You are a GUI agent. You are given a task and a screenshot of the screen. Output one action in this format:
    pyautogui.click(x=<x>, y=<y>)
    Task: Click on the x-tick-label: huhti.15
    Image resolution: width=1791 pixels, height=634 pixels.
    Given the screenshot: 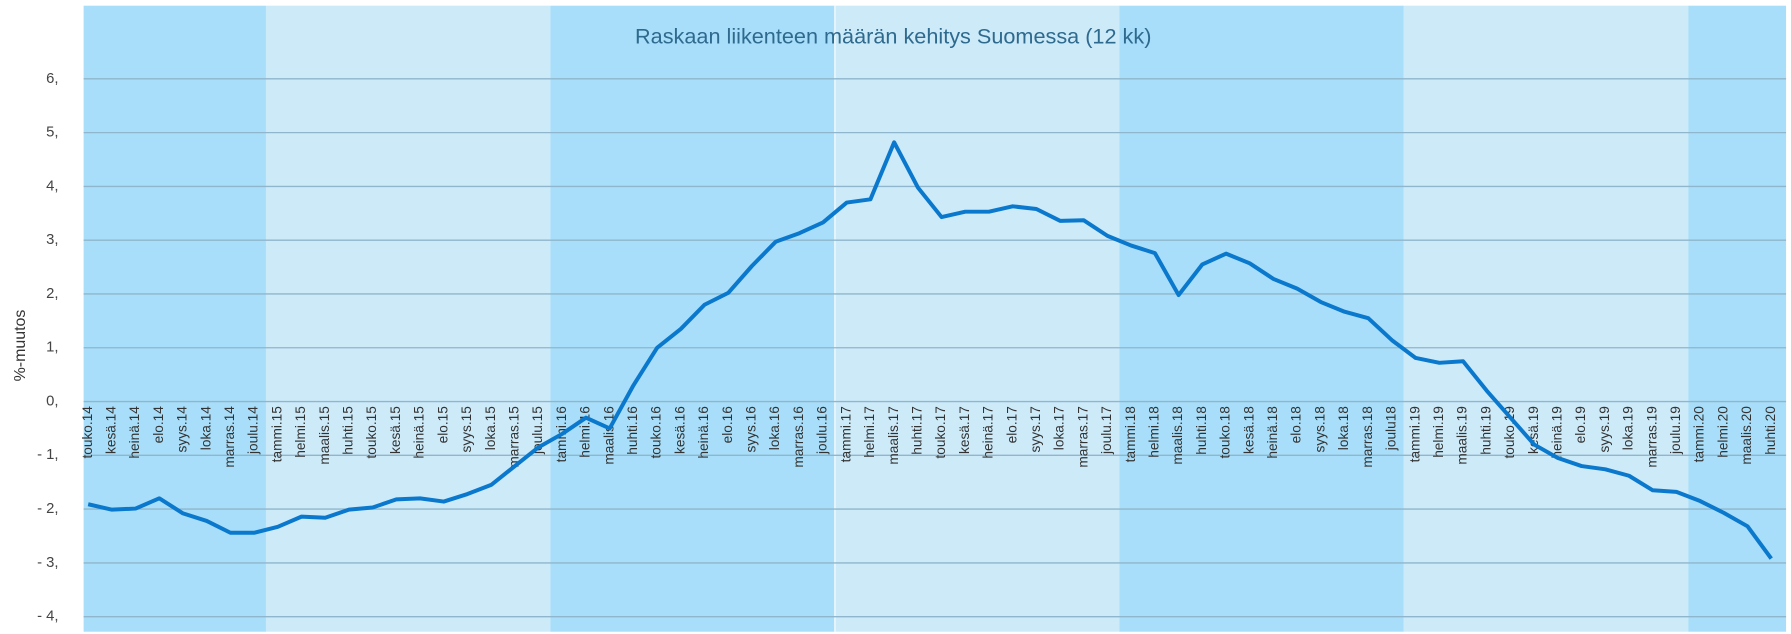 What is the action you would take?
    pyautogui.click(x=348, y=430)
    